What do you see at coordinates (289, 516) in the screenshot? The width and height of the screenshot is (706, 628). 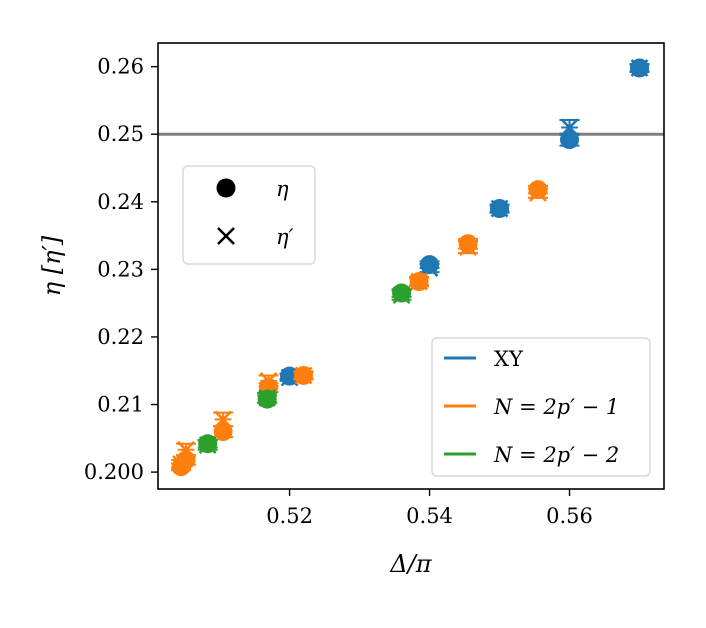 I see `x-tick-label: 0.52` at bounding box center [289, 516].